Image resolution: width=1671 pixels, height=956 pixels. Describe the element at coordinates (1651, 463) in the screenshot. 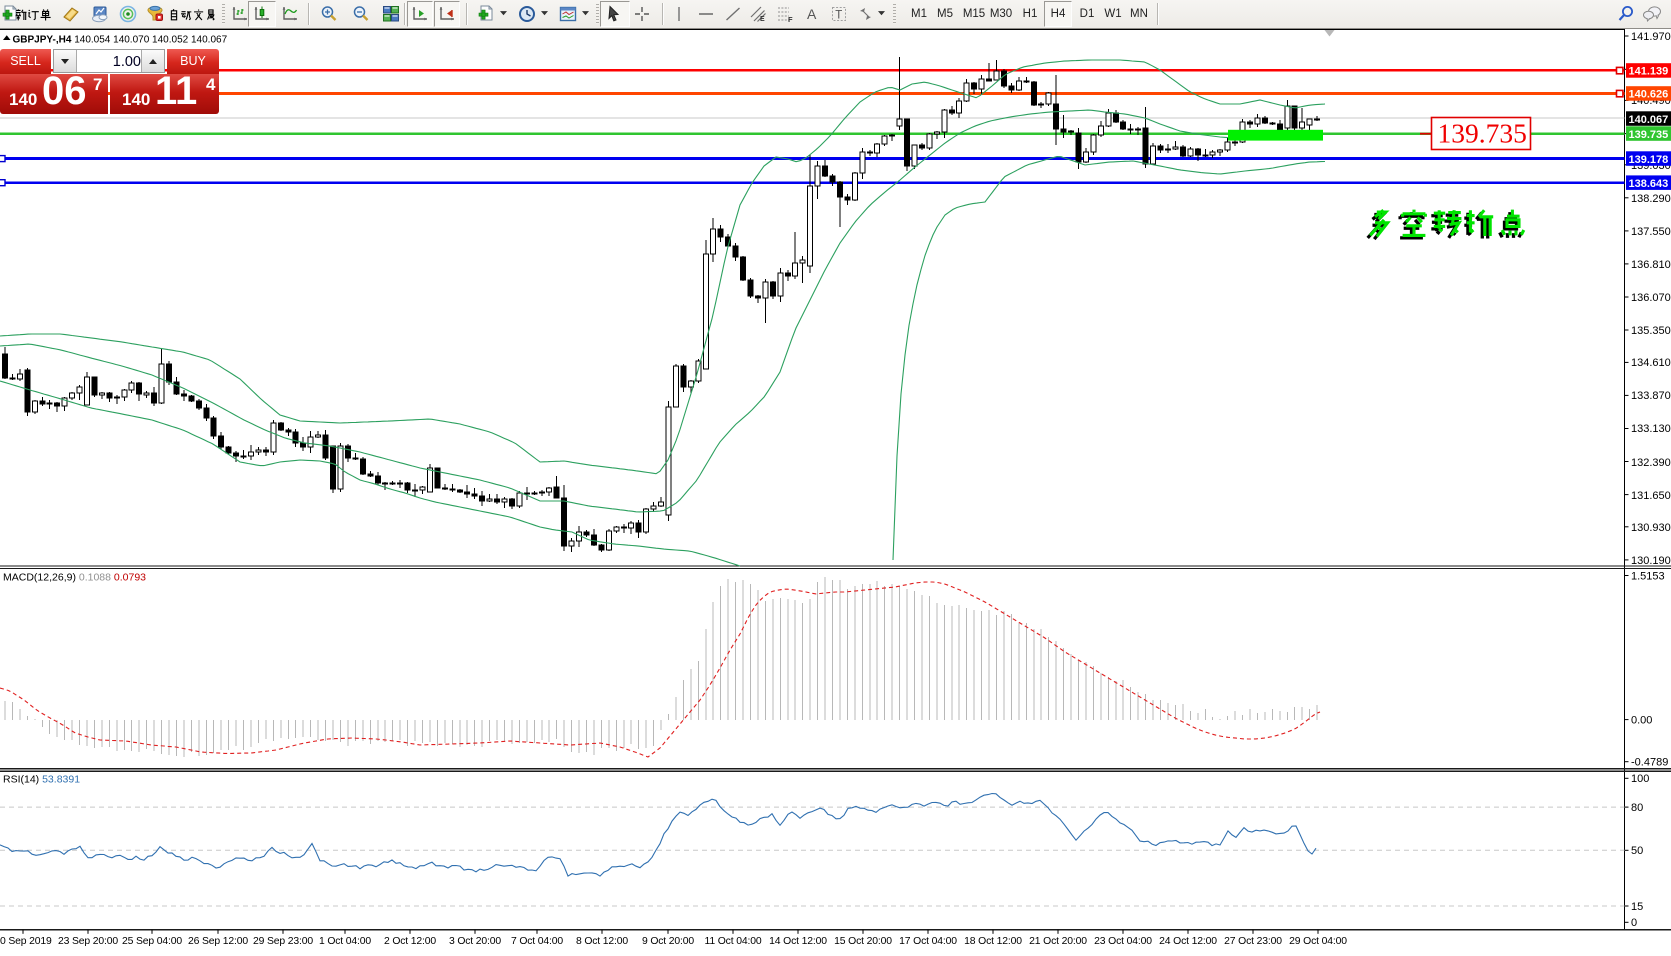

I see `svg-text: 132.390` at that location.